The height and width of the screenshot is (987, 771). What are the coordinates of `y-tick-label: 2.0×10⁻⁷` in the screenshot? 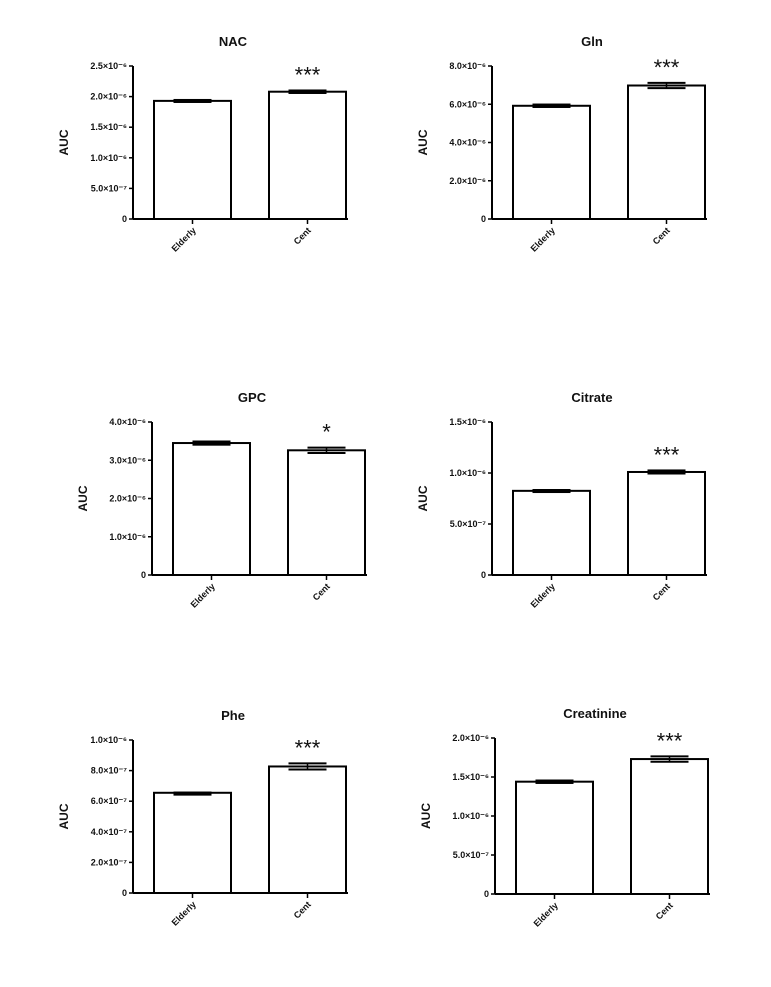 It's located at (109, 862).